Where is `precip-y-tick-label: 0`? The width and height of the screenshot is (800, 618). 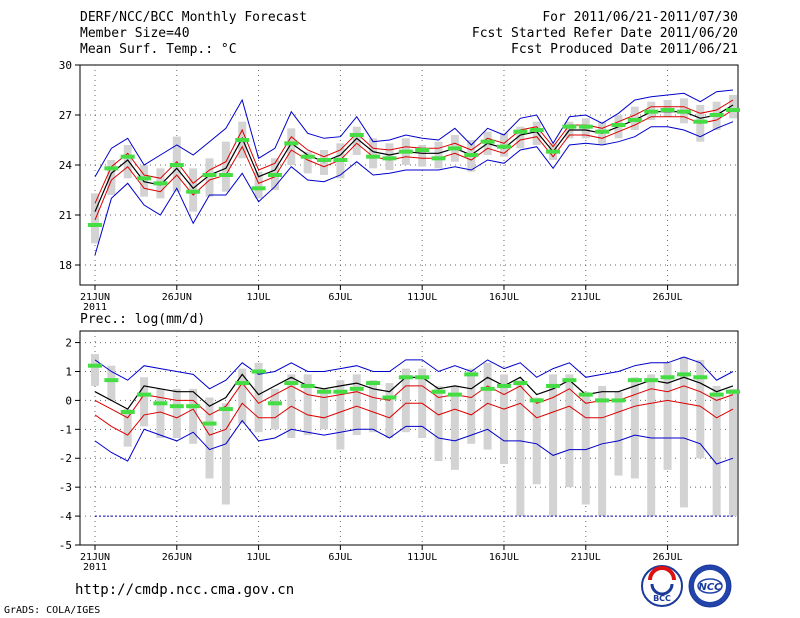 precip-y-tick-label: 0 is located at coordinates (68, 400).